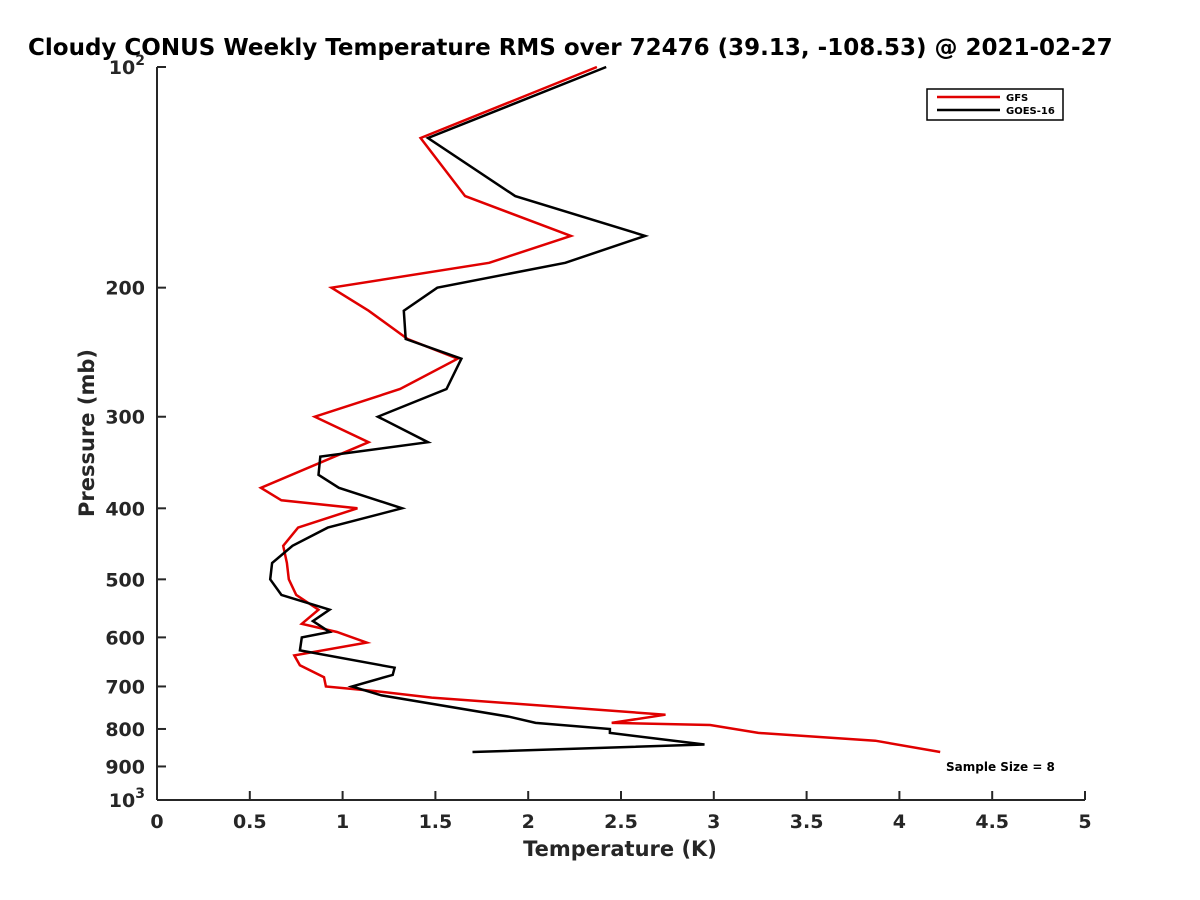  What do you see at coordinates (620, 849) in the screenshot?
I see `x-axis-title: Temperature (K)` at bounding box center [620, 849].